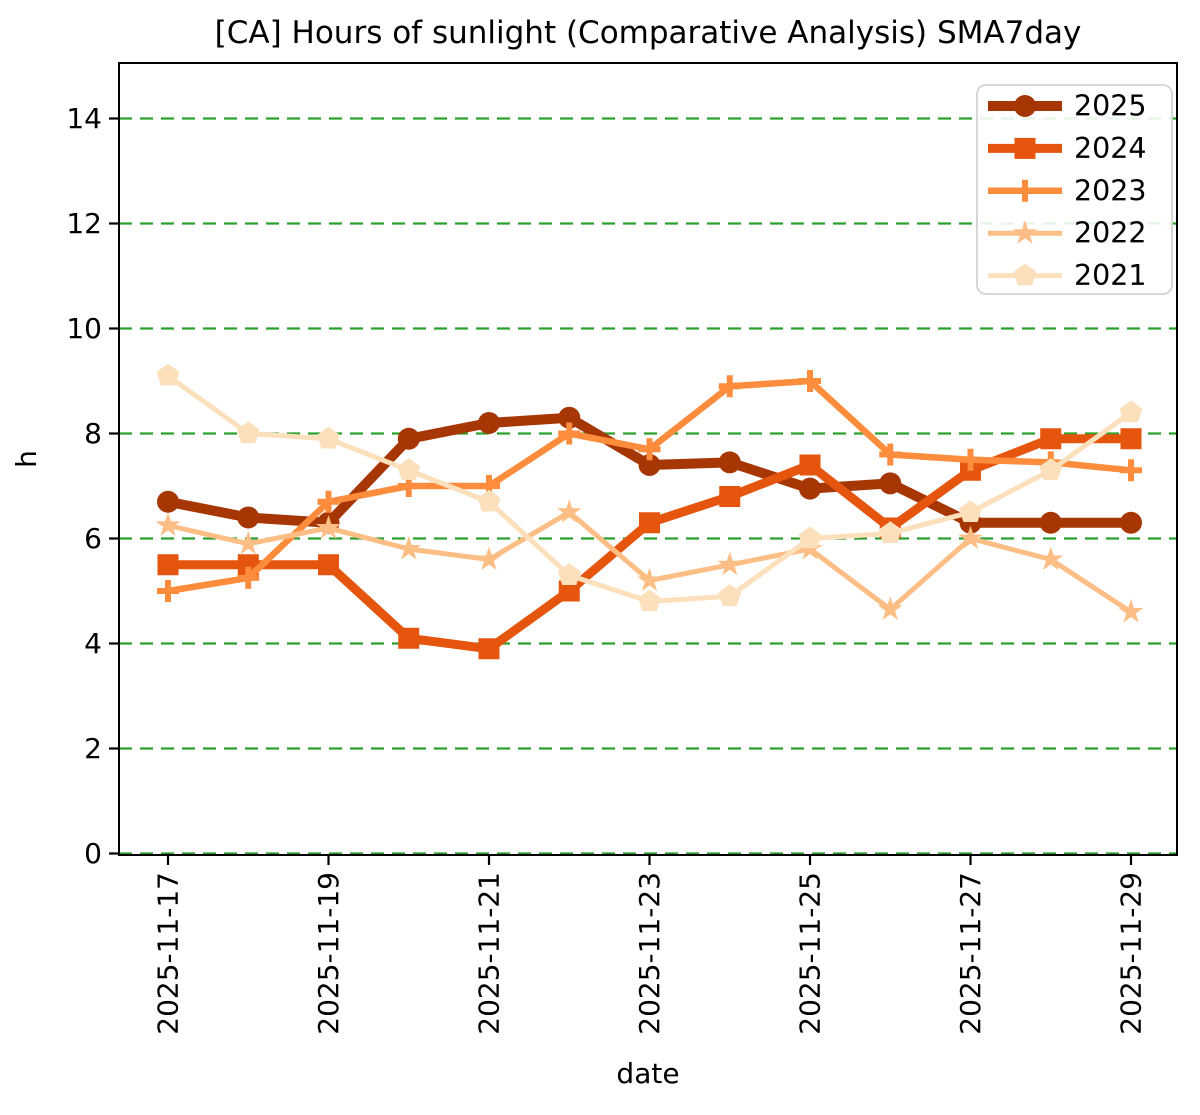  I want to click on legend-item-2025: 2025, so click(1067, 106).